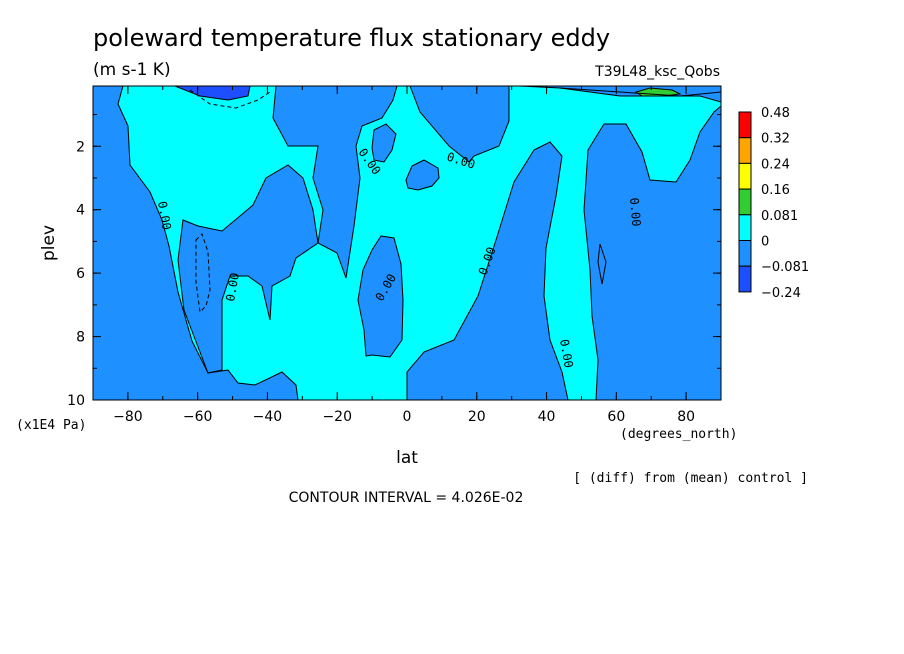  Describe the element at coordinates (248, 269) in the screenshot. I see `negative-region-sh-tongue` at that location.